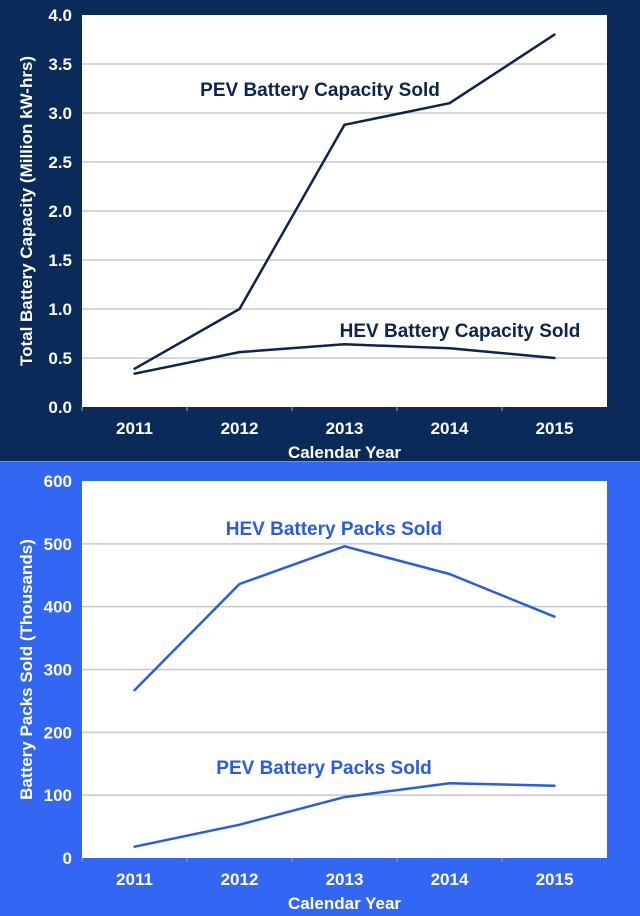 The image size is (640, 916). I want to click on y-tick-label: 2.5, so click(60, 162).